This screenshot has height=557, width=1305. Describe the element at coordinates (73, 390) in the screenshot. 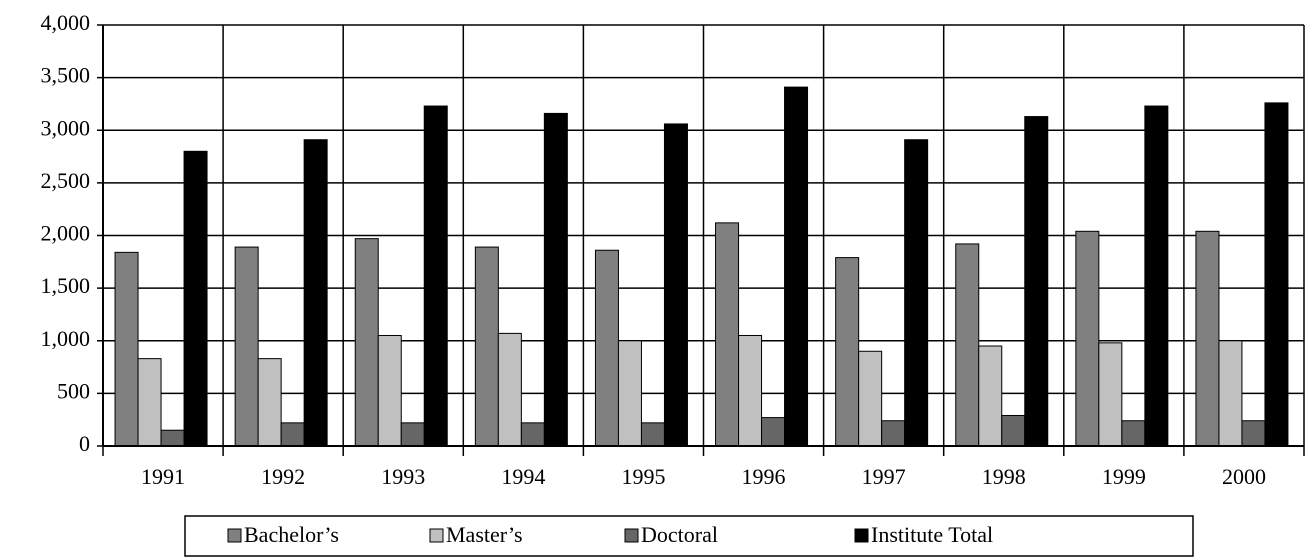

I see `y-tick-label: 500` at that location.